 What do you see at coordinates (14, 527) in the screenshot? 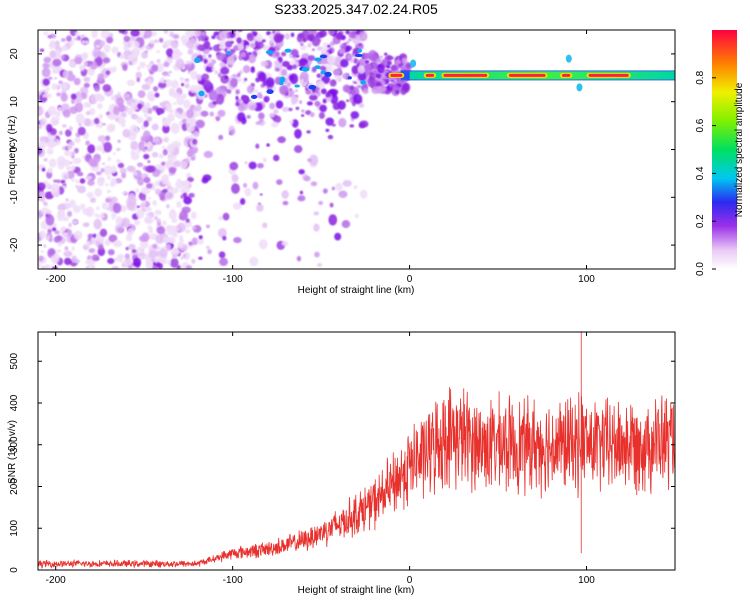
I see `snr-y-tick-label: 100` at bounding box center [14, 527].